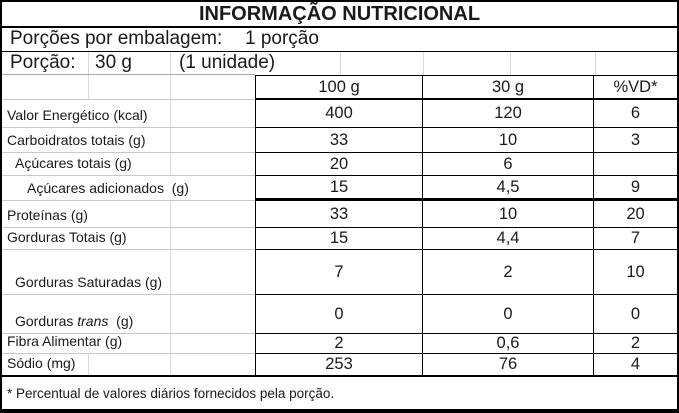  Describe the element at coordinates (227, 63) in the screenshot. I see `portion-note: (1 unidade)` at that location.